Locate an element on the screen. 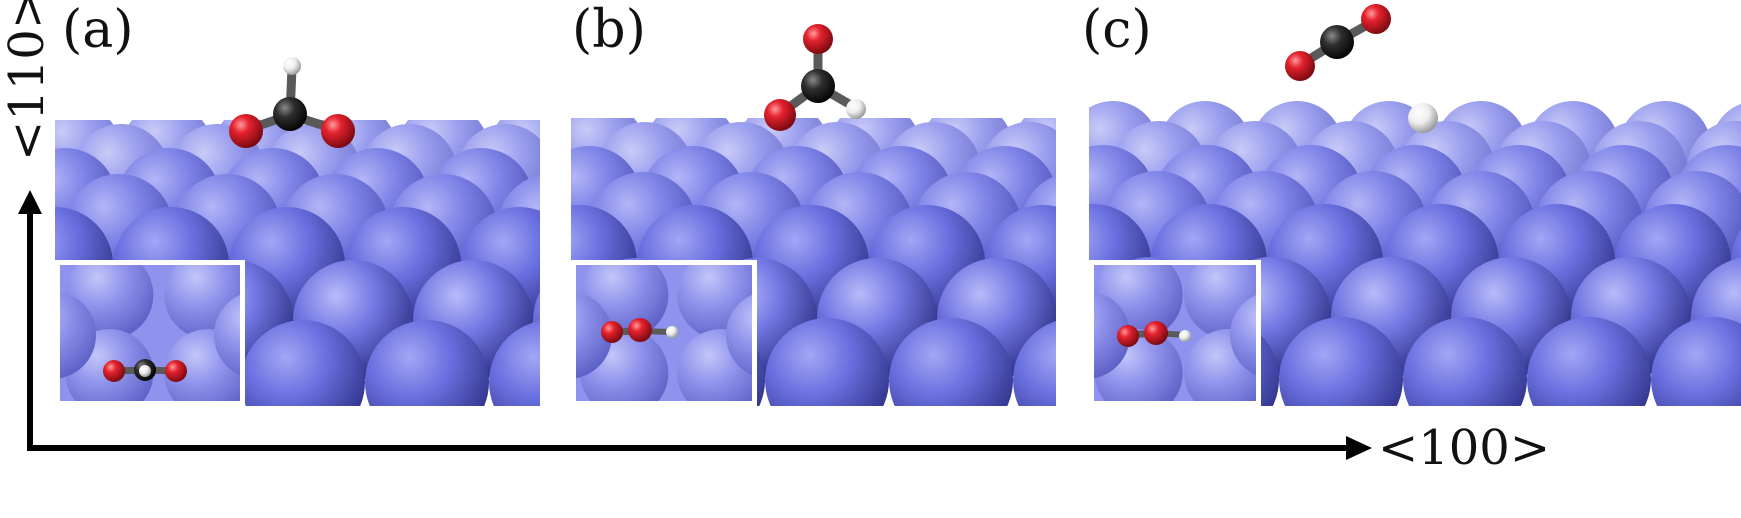 This screenshot has height=518, width=1741. panel-label-c: (c) is located at coordinates (1117, 30).